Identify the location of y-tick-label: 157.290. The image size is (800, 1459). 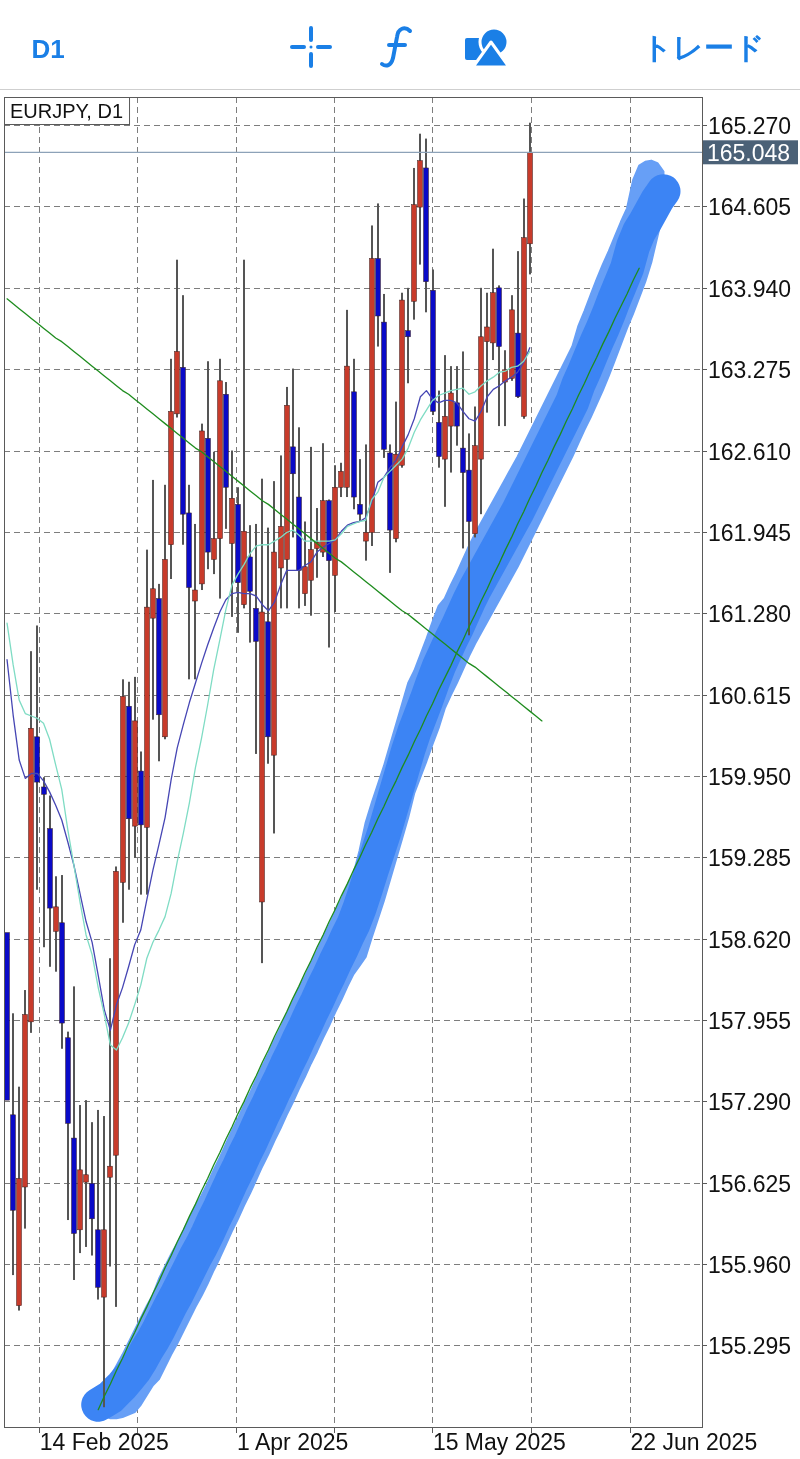
(750, 1102).